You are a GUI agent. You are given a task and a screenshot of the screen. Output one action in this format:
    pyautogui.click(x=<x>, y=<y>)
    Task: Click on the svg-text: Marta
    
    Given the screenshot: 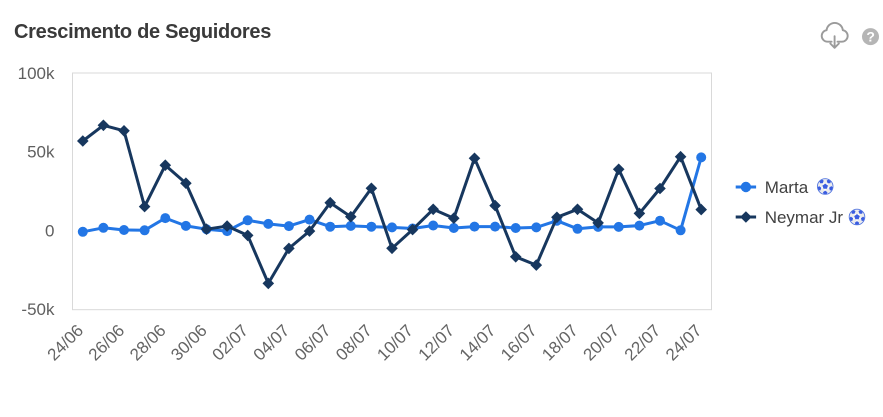 What is the action you would take?
    pyautogui.click(x=787, y=187)
    